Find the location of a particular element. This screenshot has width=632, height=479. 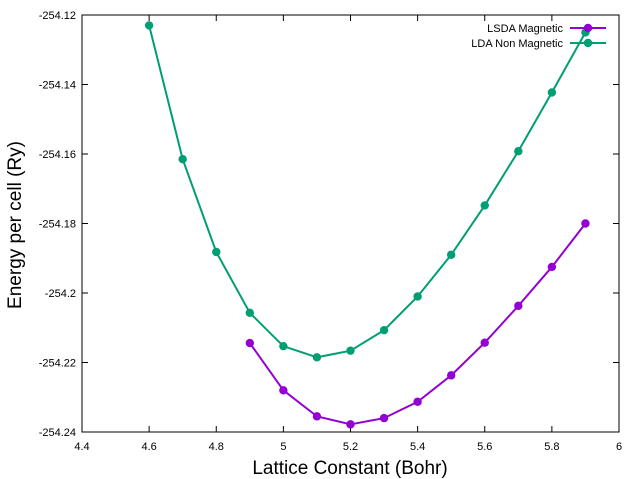

y-tick-label: -254.12 is located at coordinates (57, 16).